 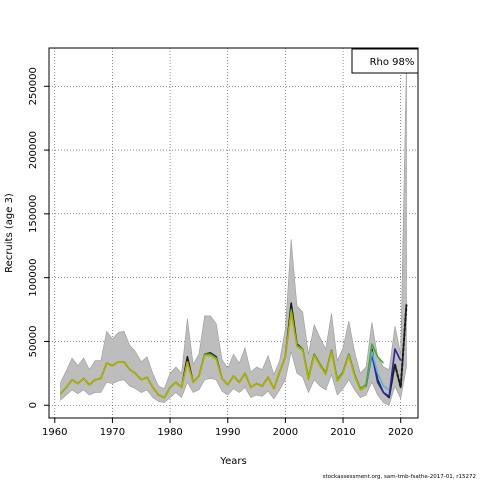 I want to click on x-tick-label: 1990, so click(x=227, y=432).